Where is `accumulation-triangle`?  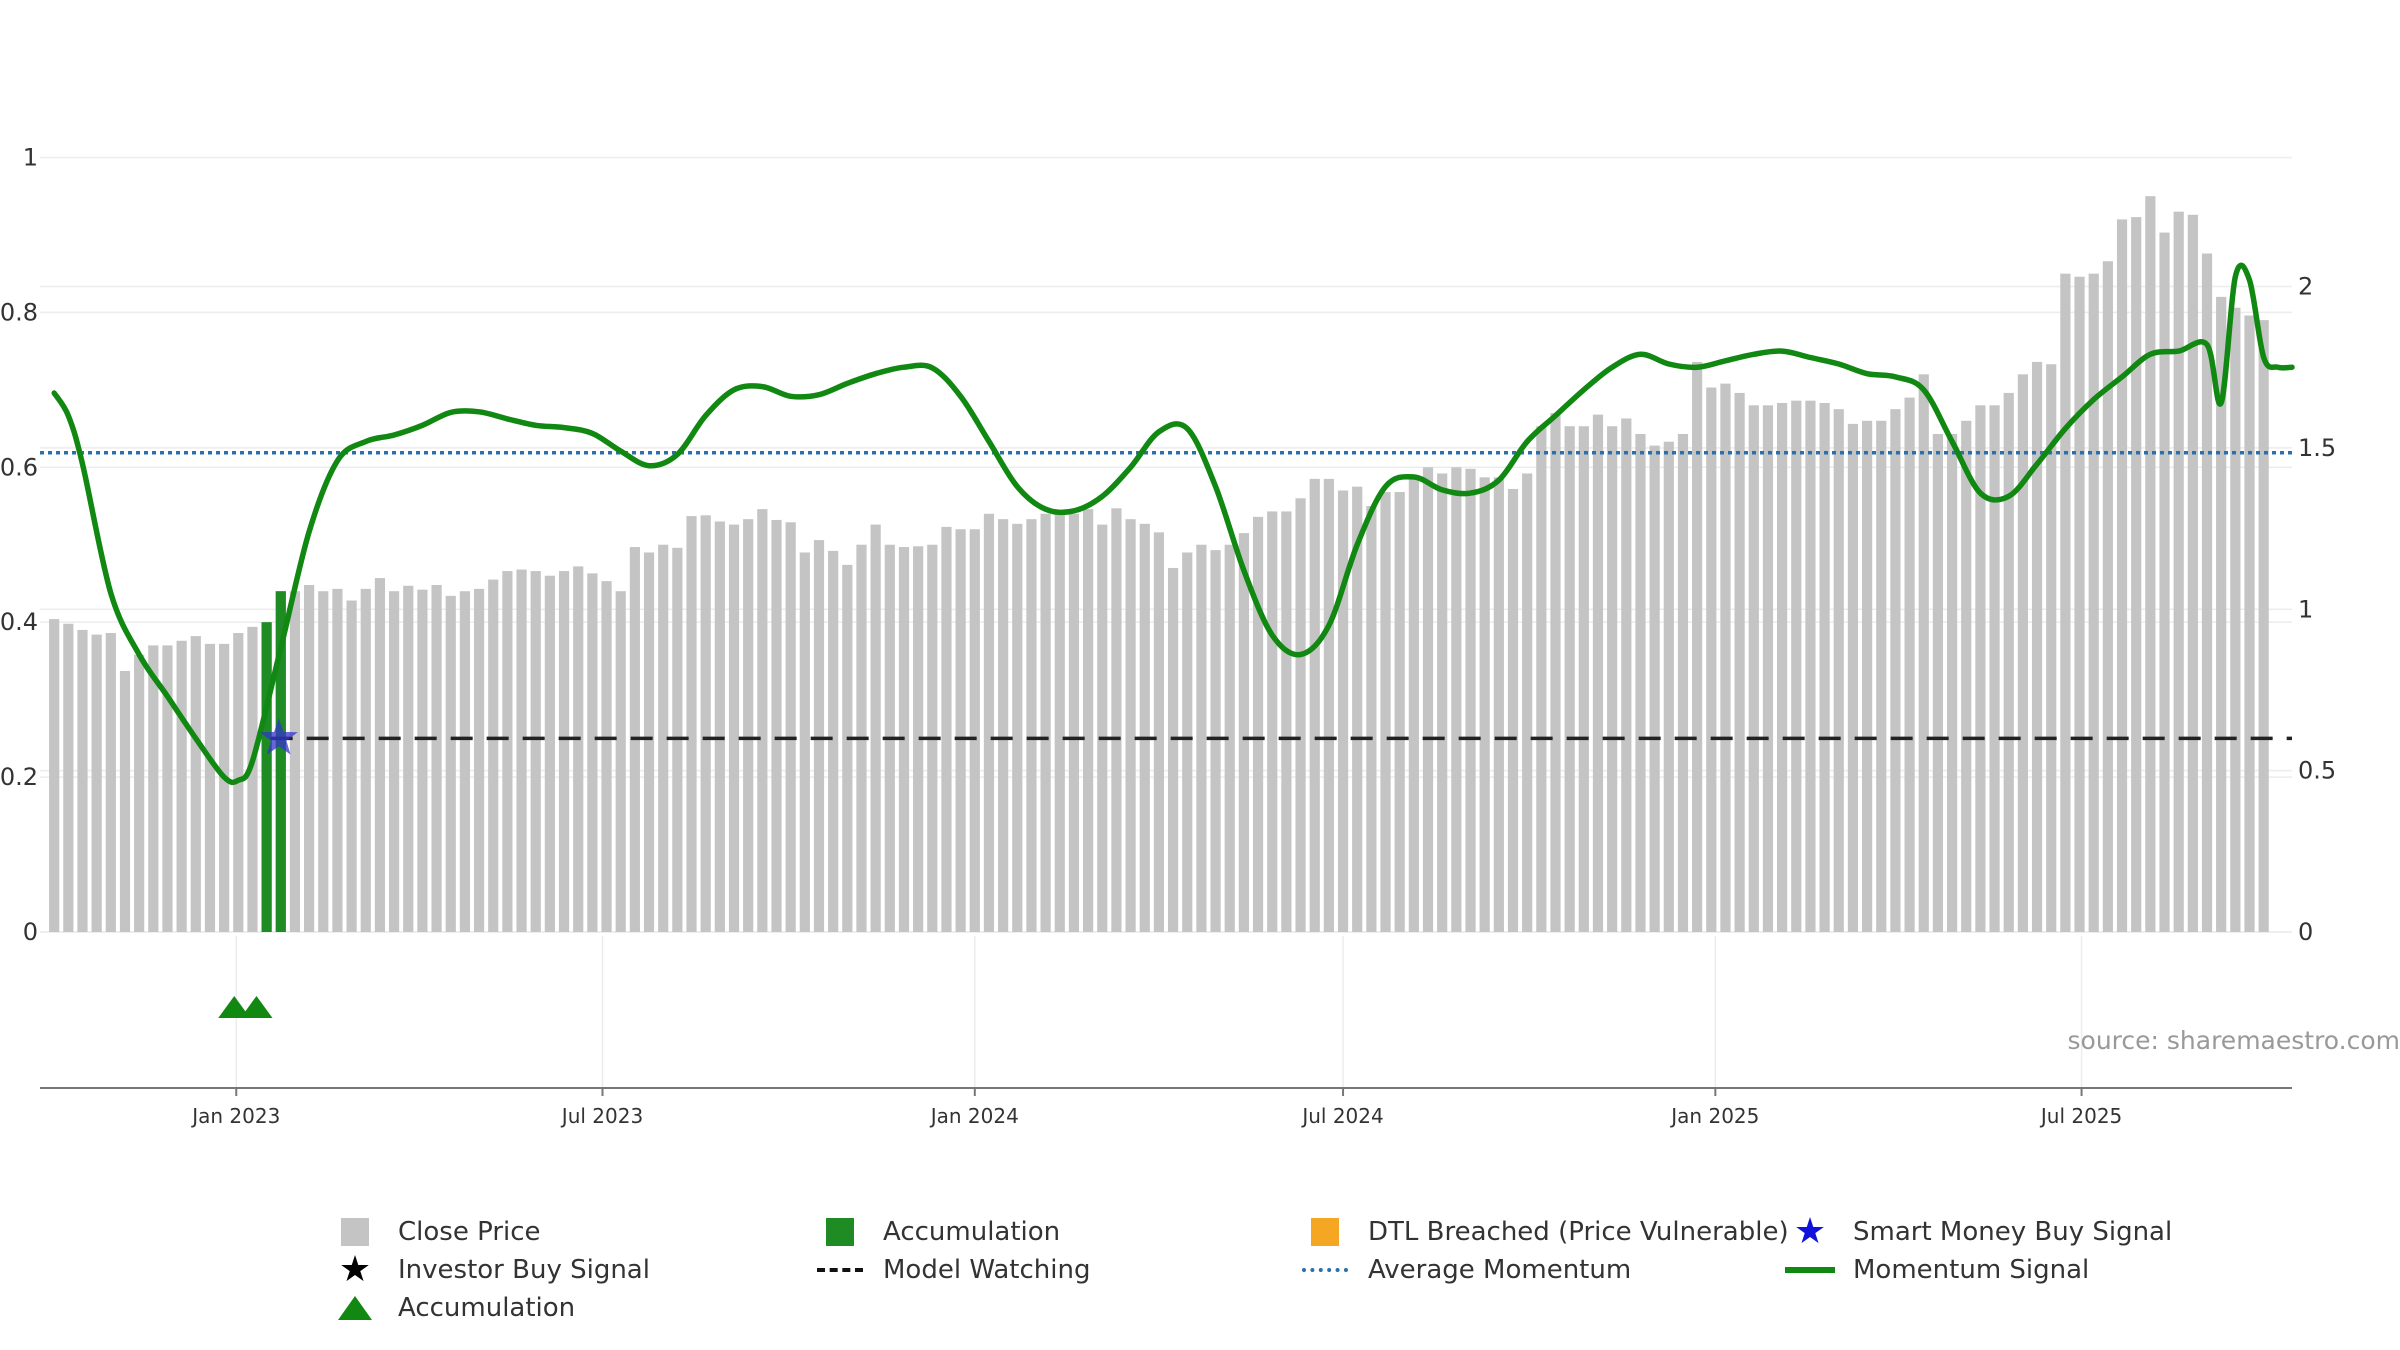
accumulation-triangle is located at coordinates (256, 1007).